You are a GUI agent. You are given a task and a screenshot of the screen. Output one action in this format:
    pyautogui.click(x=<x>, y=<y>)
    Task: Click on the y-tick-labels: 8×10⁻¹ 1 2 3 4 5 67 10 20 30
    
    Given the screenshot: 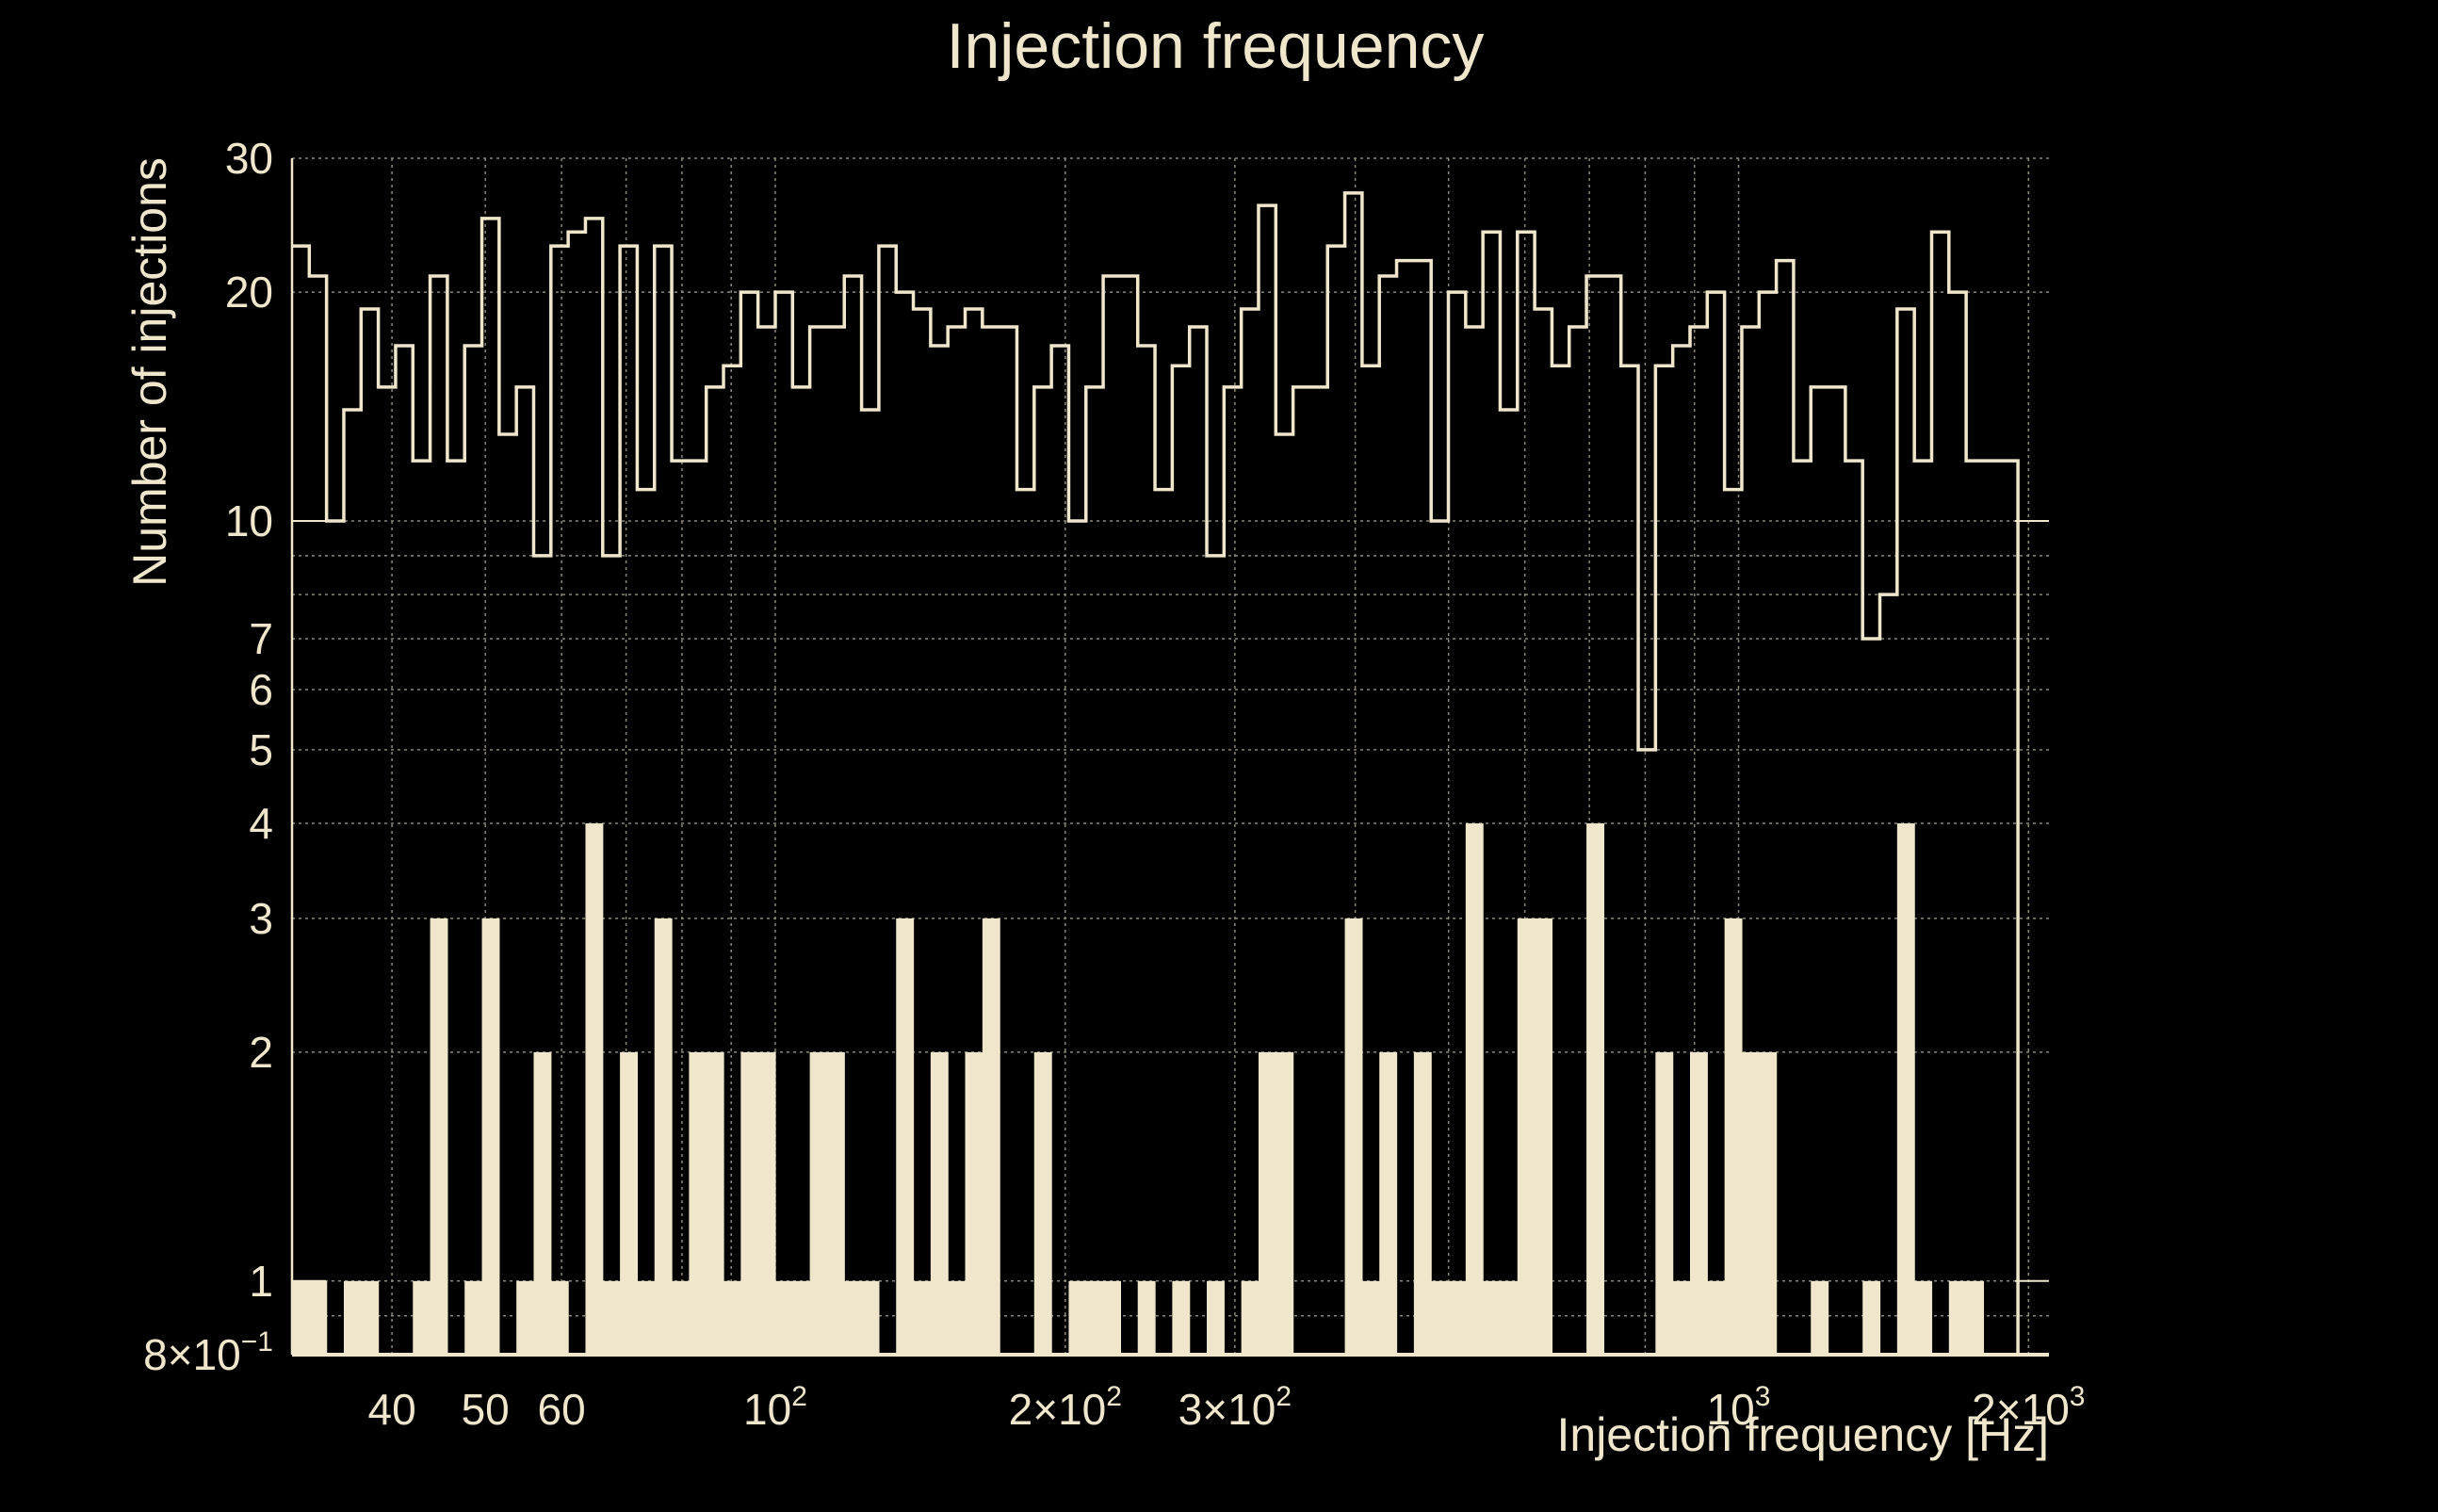 What is the action you would take?
    pyautogui.click(x=208, y=756)
    